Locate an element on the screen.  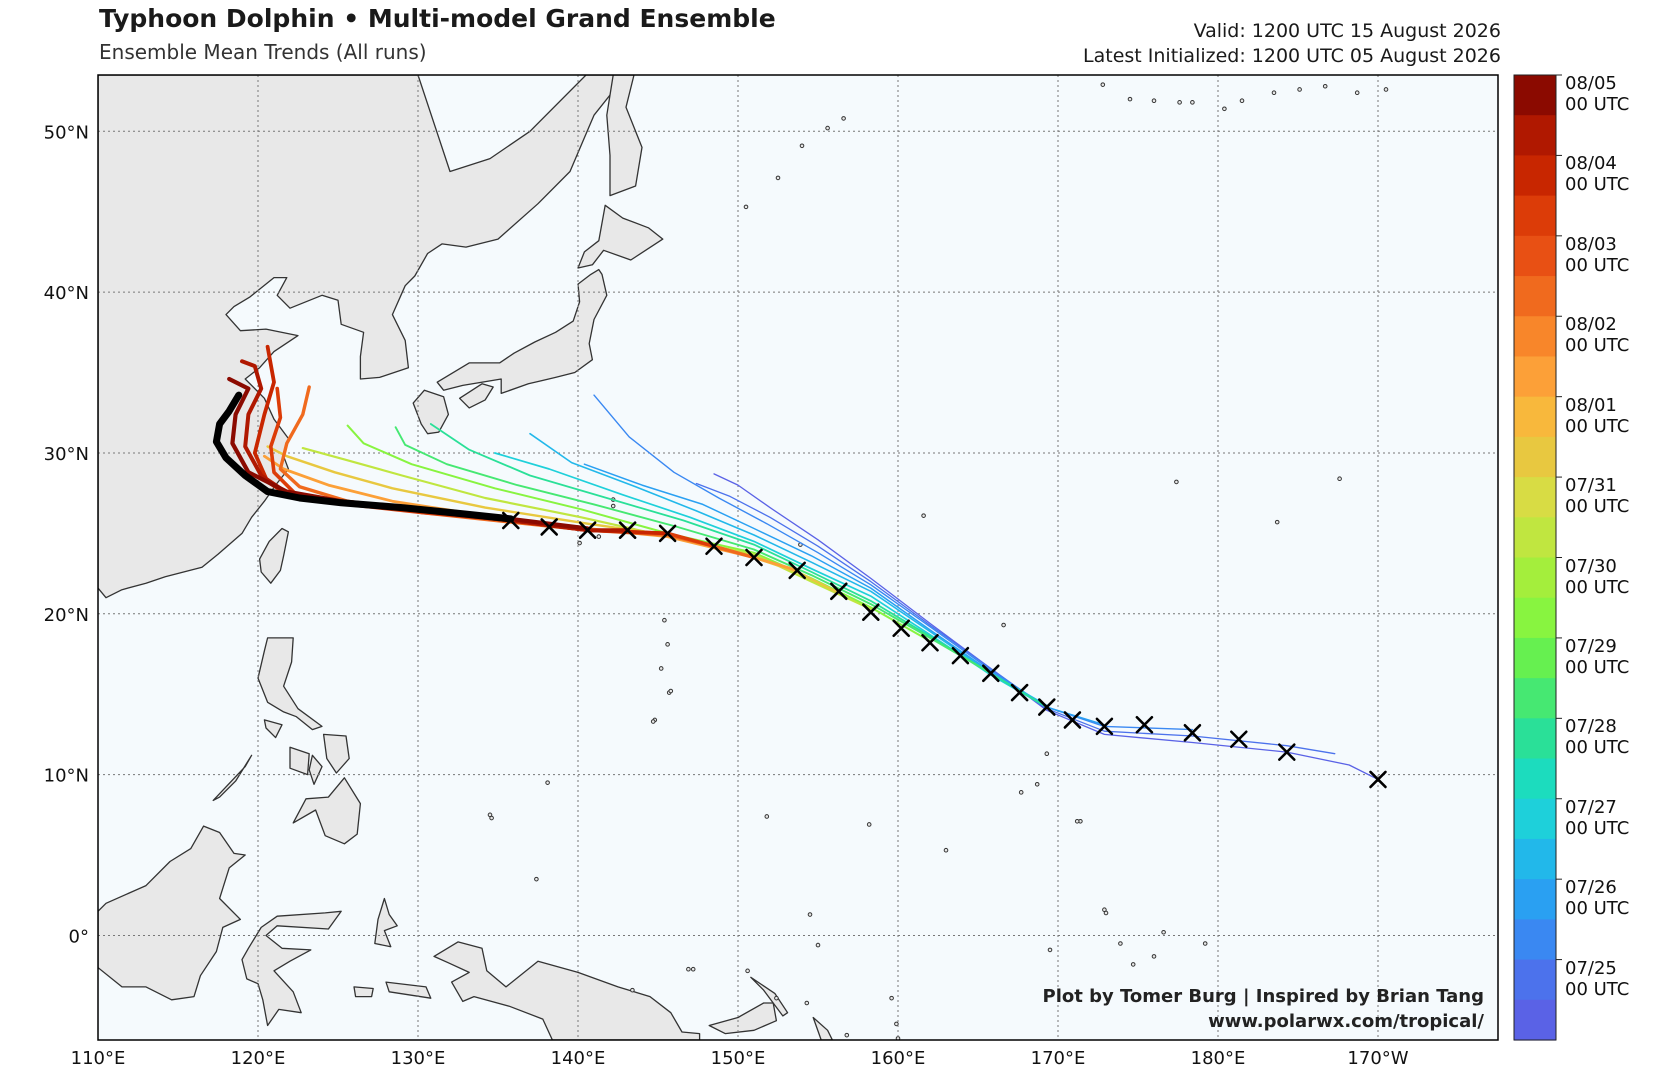
latitude-tick-label: 30°N is located at coordinates (66, 454).